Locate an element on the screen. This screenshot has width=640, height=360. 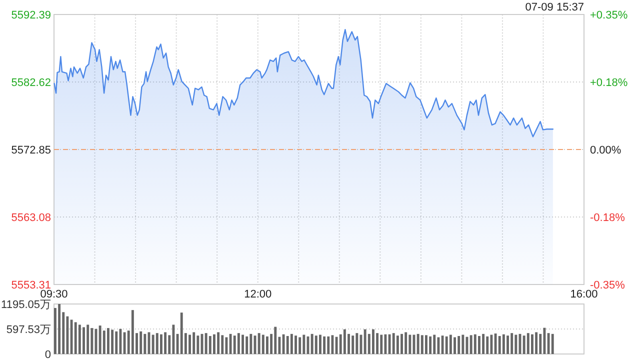
y-tick-label: 1195.05万 is located at coordinates (26, 304).